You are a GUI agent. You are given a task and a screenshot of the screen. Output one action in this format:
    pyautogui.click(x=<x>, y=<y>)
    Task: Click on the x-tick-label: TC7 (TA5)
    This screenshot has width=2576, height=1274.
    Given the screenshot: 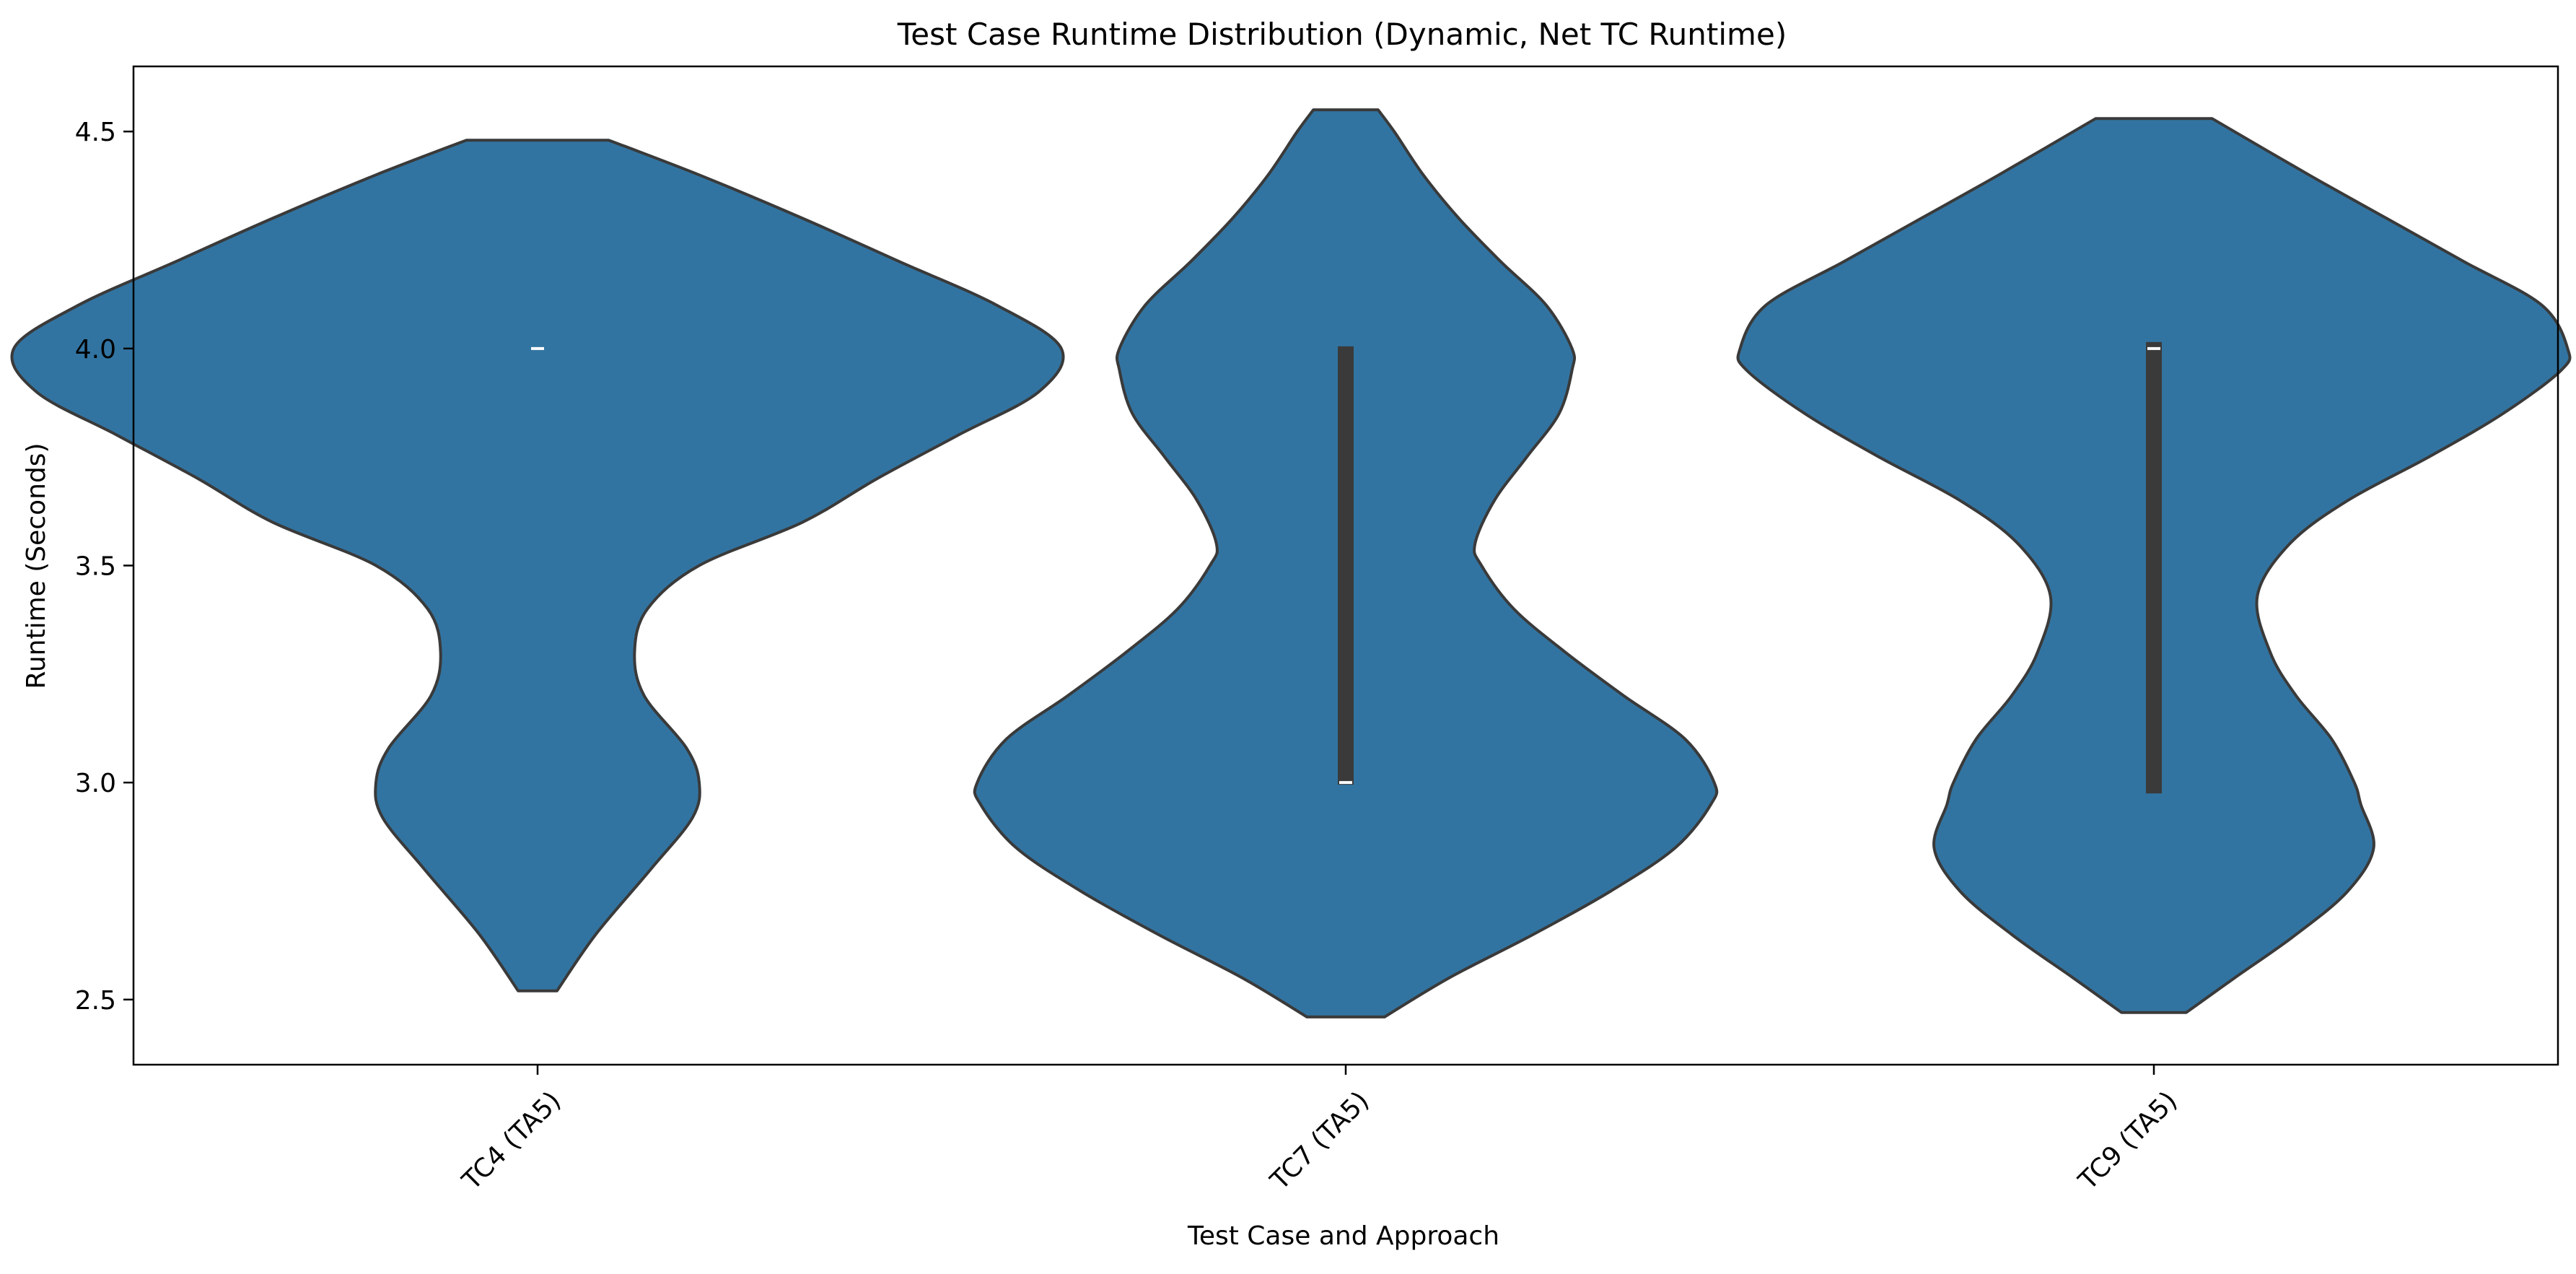 What is the action you would take?
    pyautogui.click(x=1320, y=1141)
    